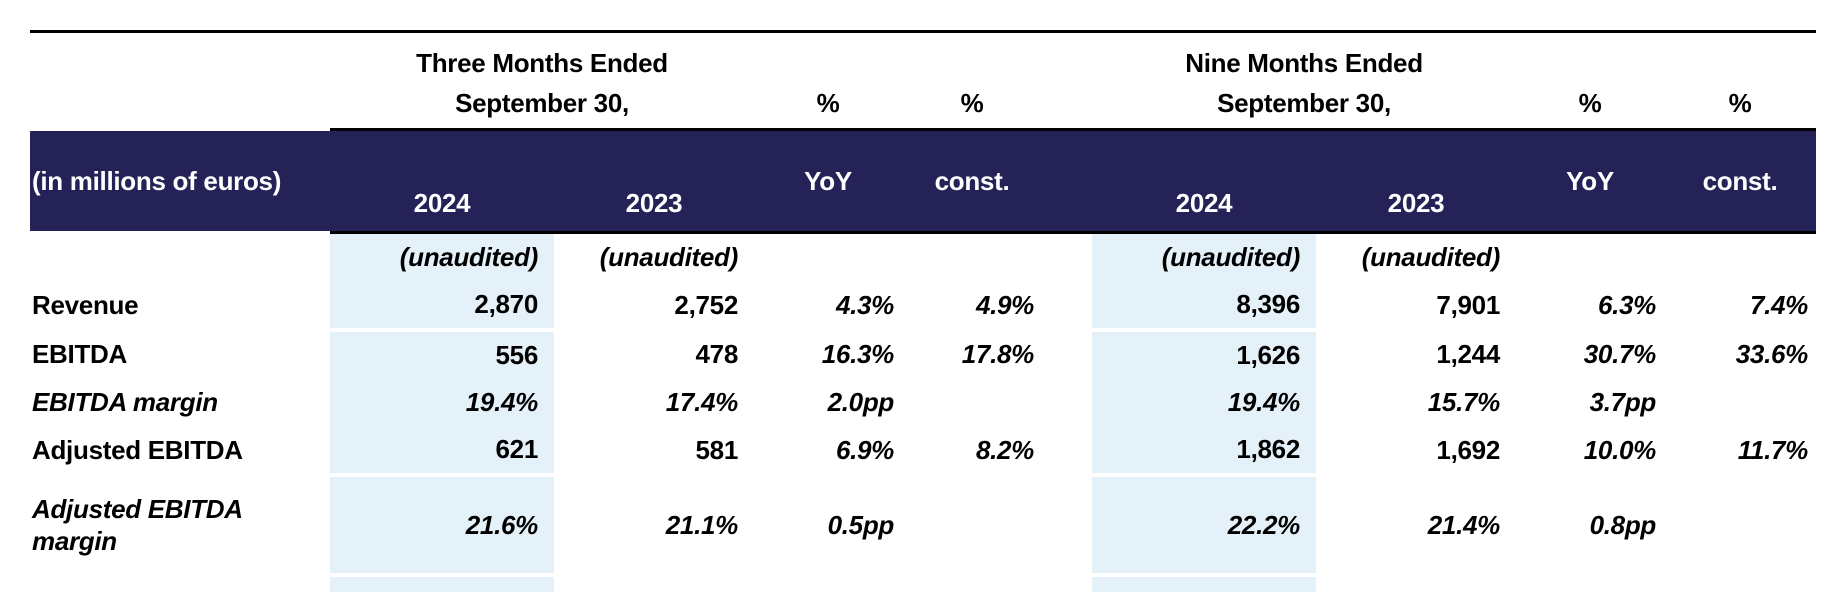 Image resolution: width=1846 pixels, height=606 pixels. I want to click on value-cell: 17.4%, so click(702, 402).